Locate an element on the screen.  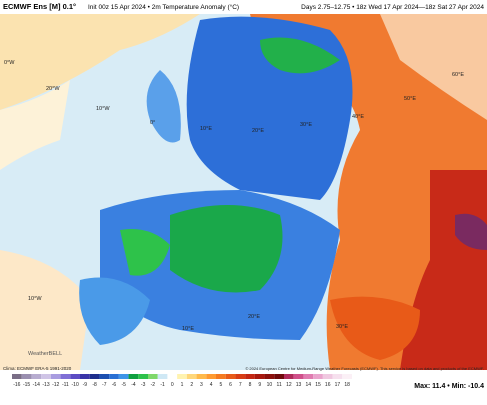
colorbar-label: -3 is located at coordinates (143, 385).